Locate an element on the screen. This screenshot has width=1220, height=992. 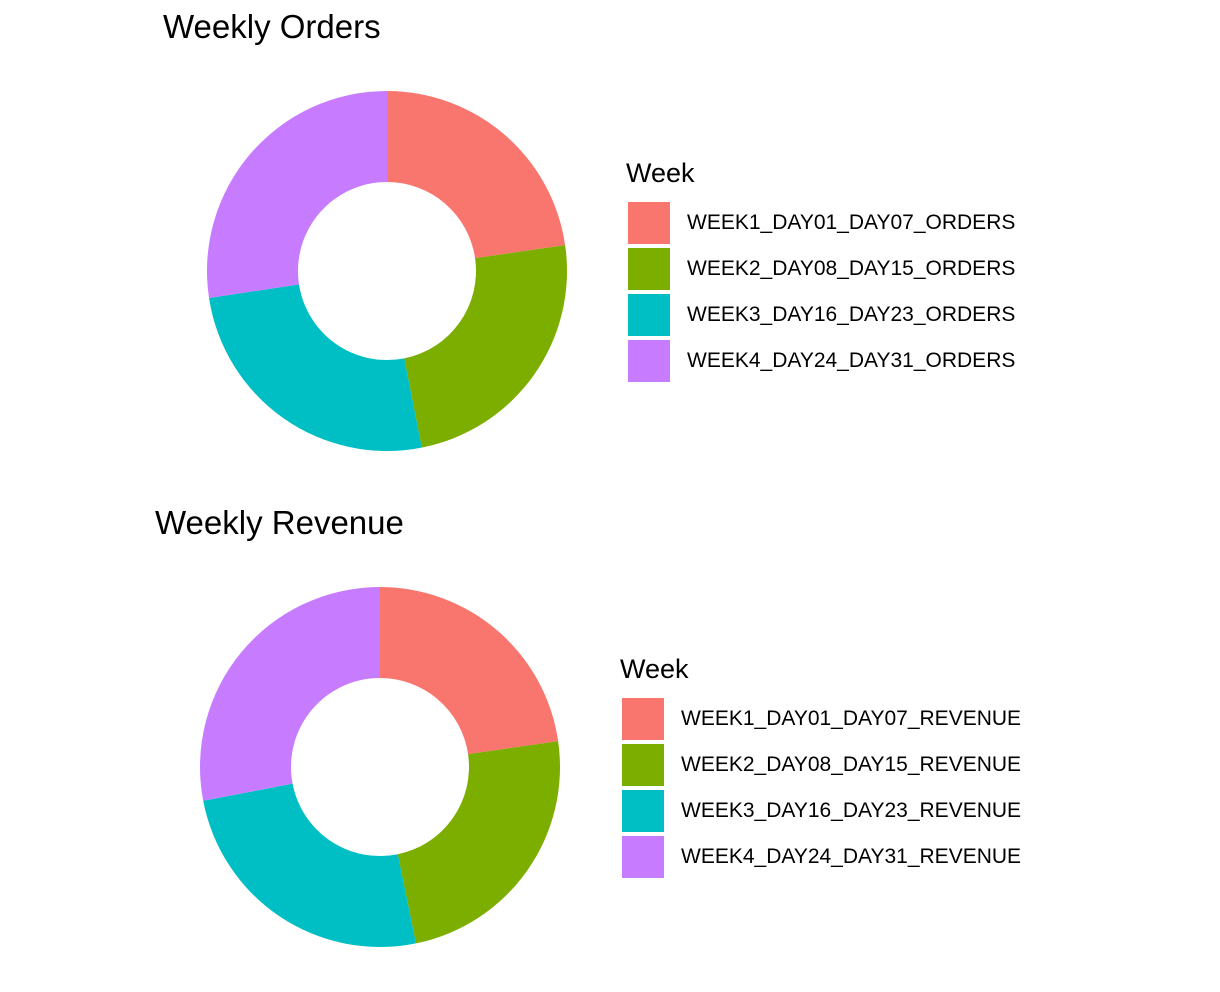
legend-label: WEEK1_DAY01_DAY07_ORDERS is located at coordinates (851, 222).